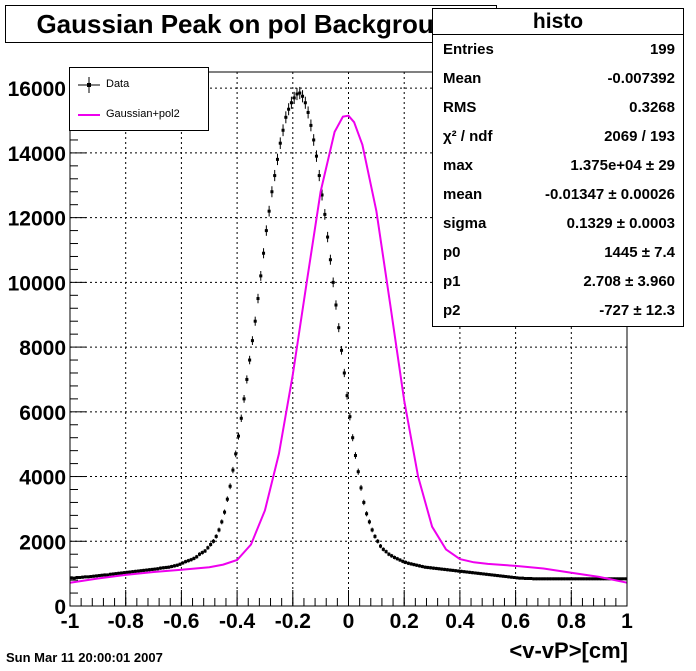 This screenshot has width=696, height=671. Describe the element at coordinates (458, 165) in the screenshot. I see `stats-label: max` at that location.